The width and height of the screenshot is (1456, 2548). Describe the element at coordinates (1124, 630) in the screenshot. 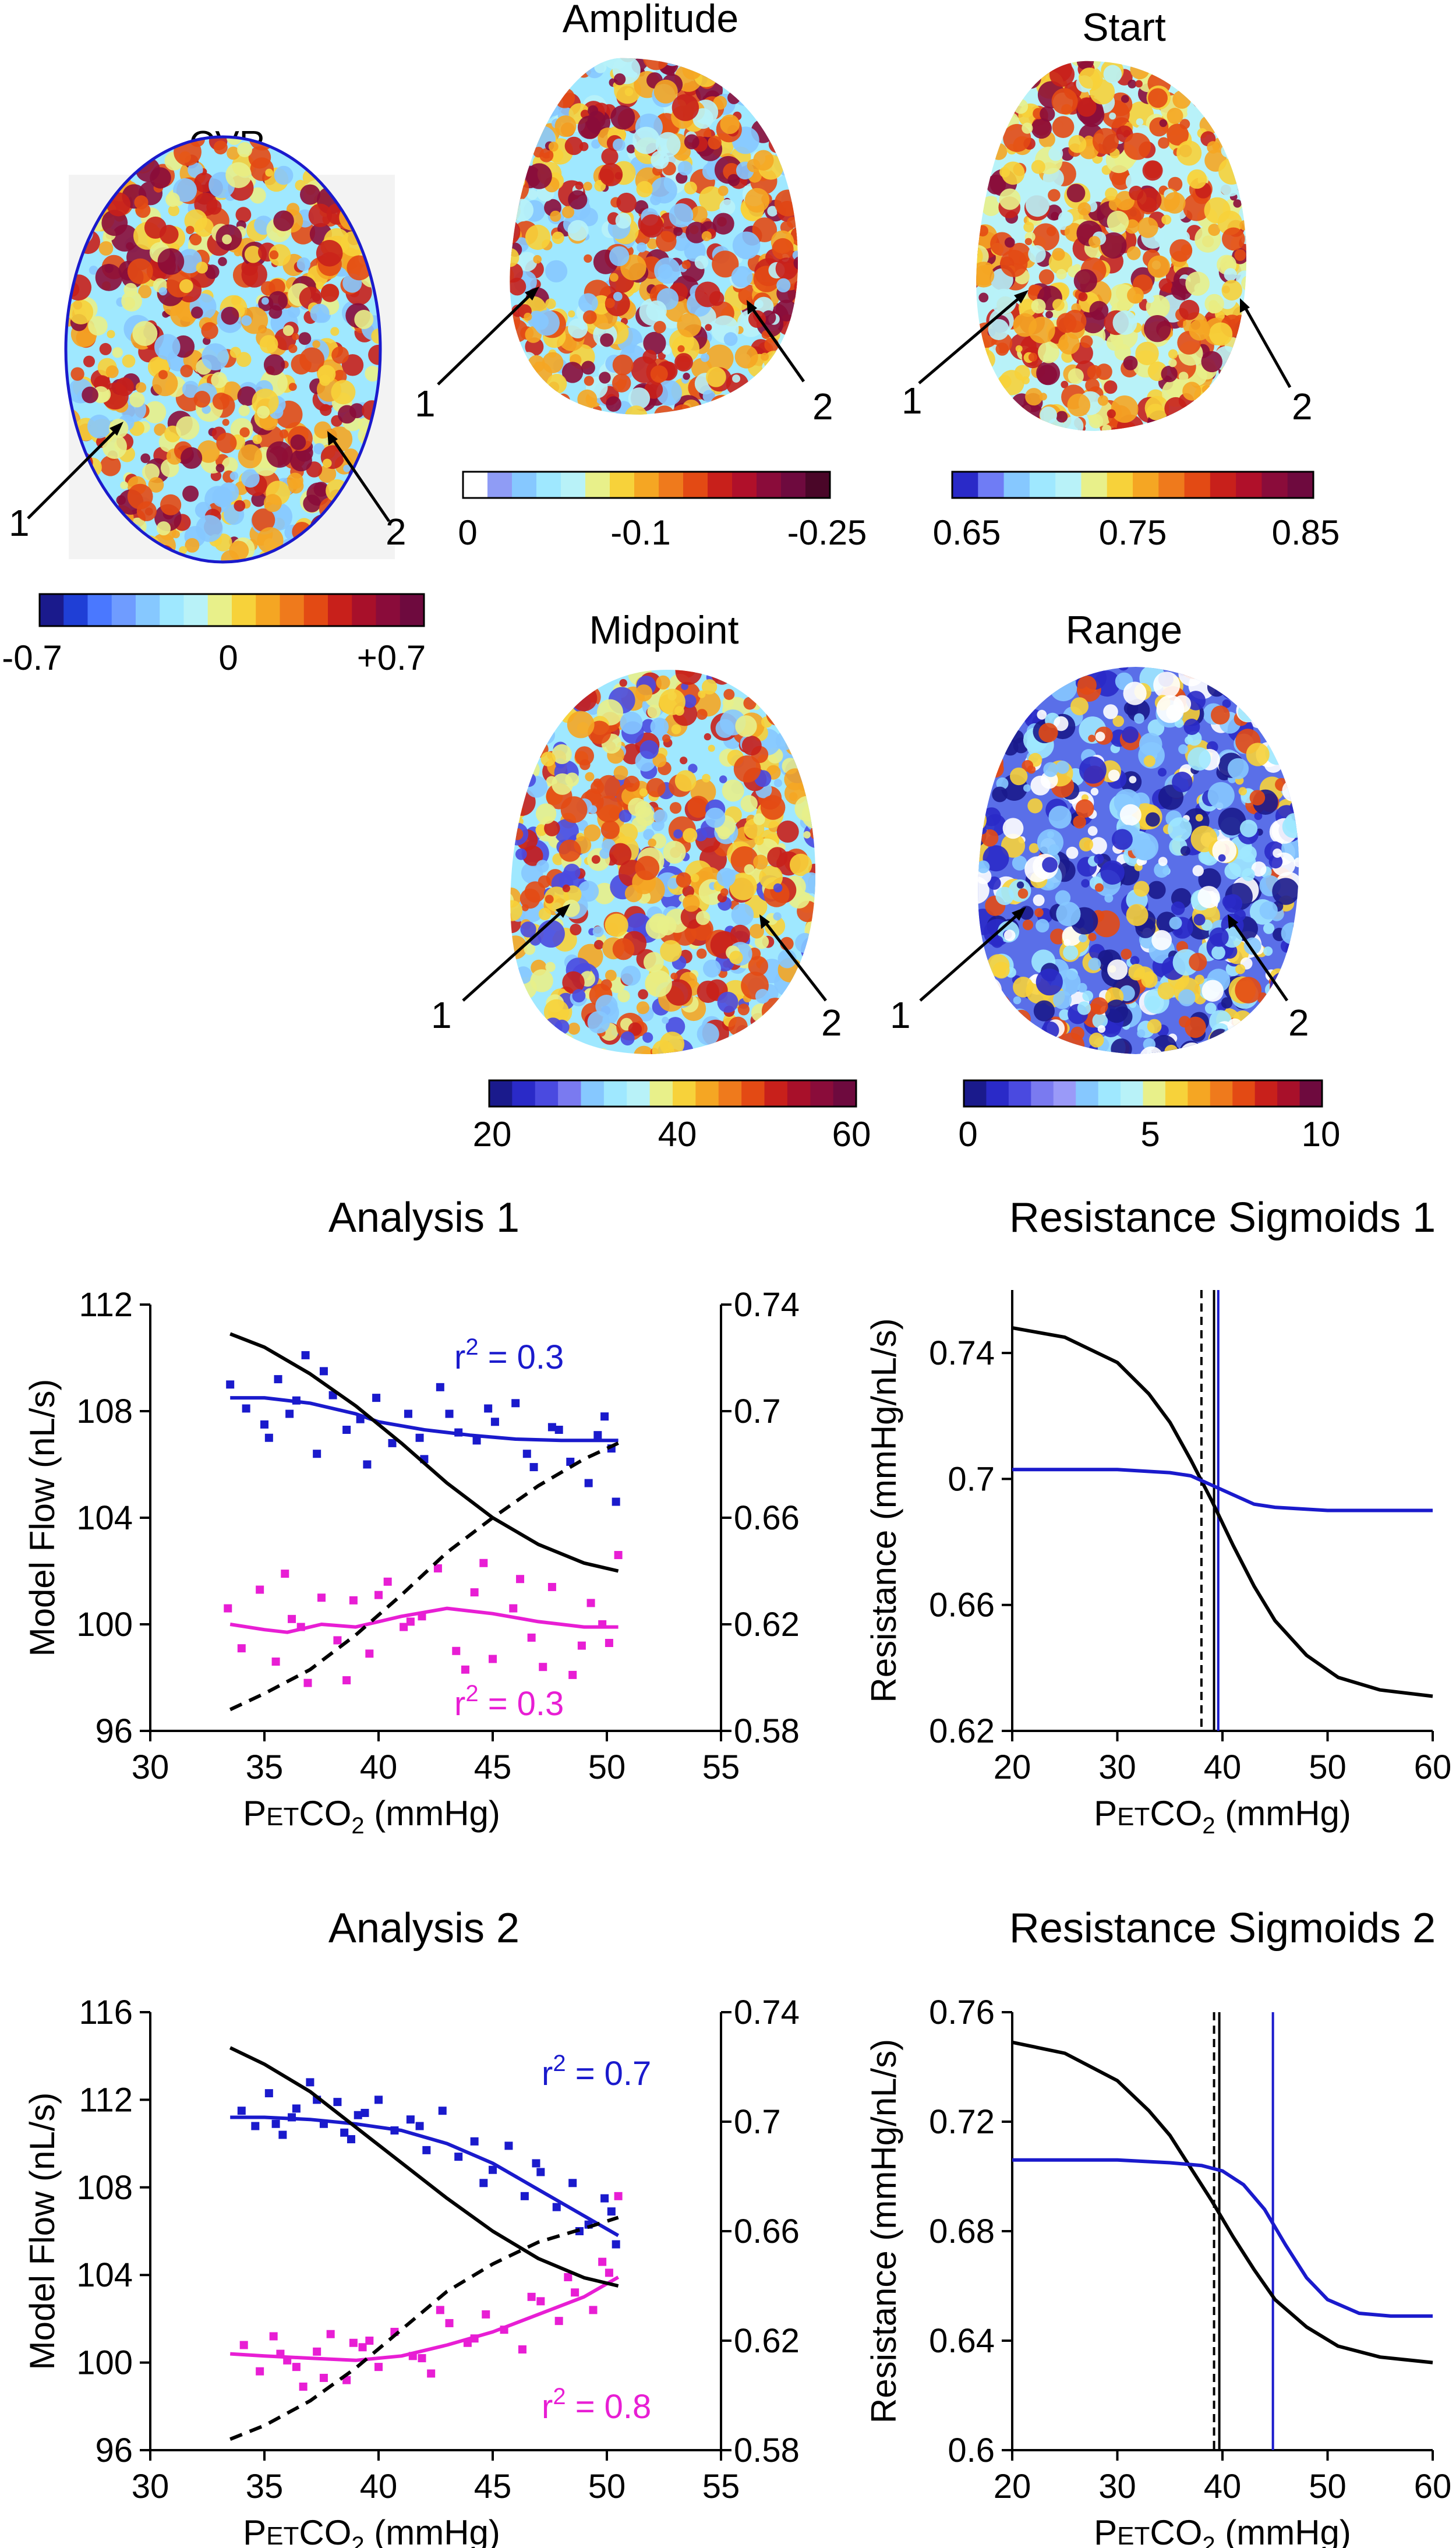

I see `map-title: Range` at that location.